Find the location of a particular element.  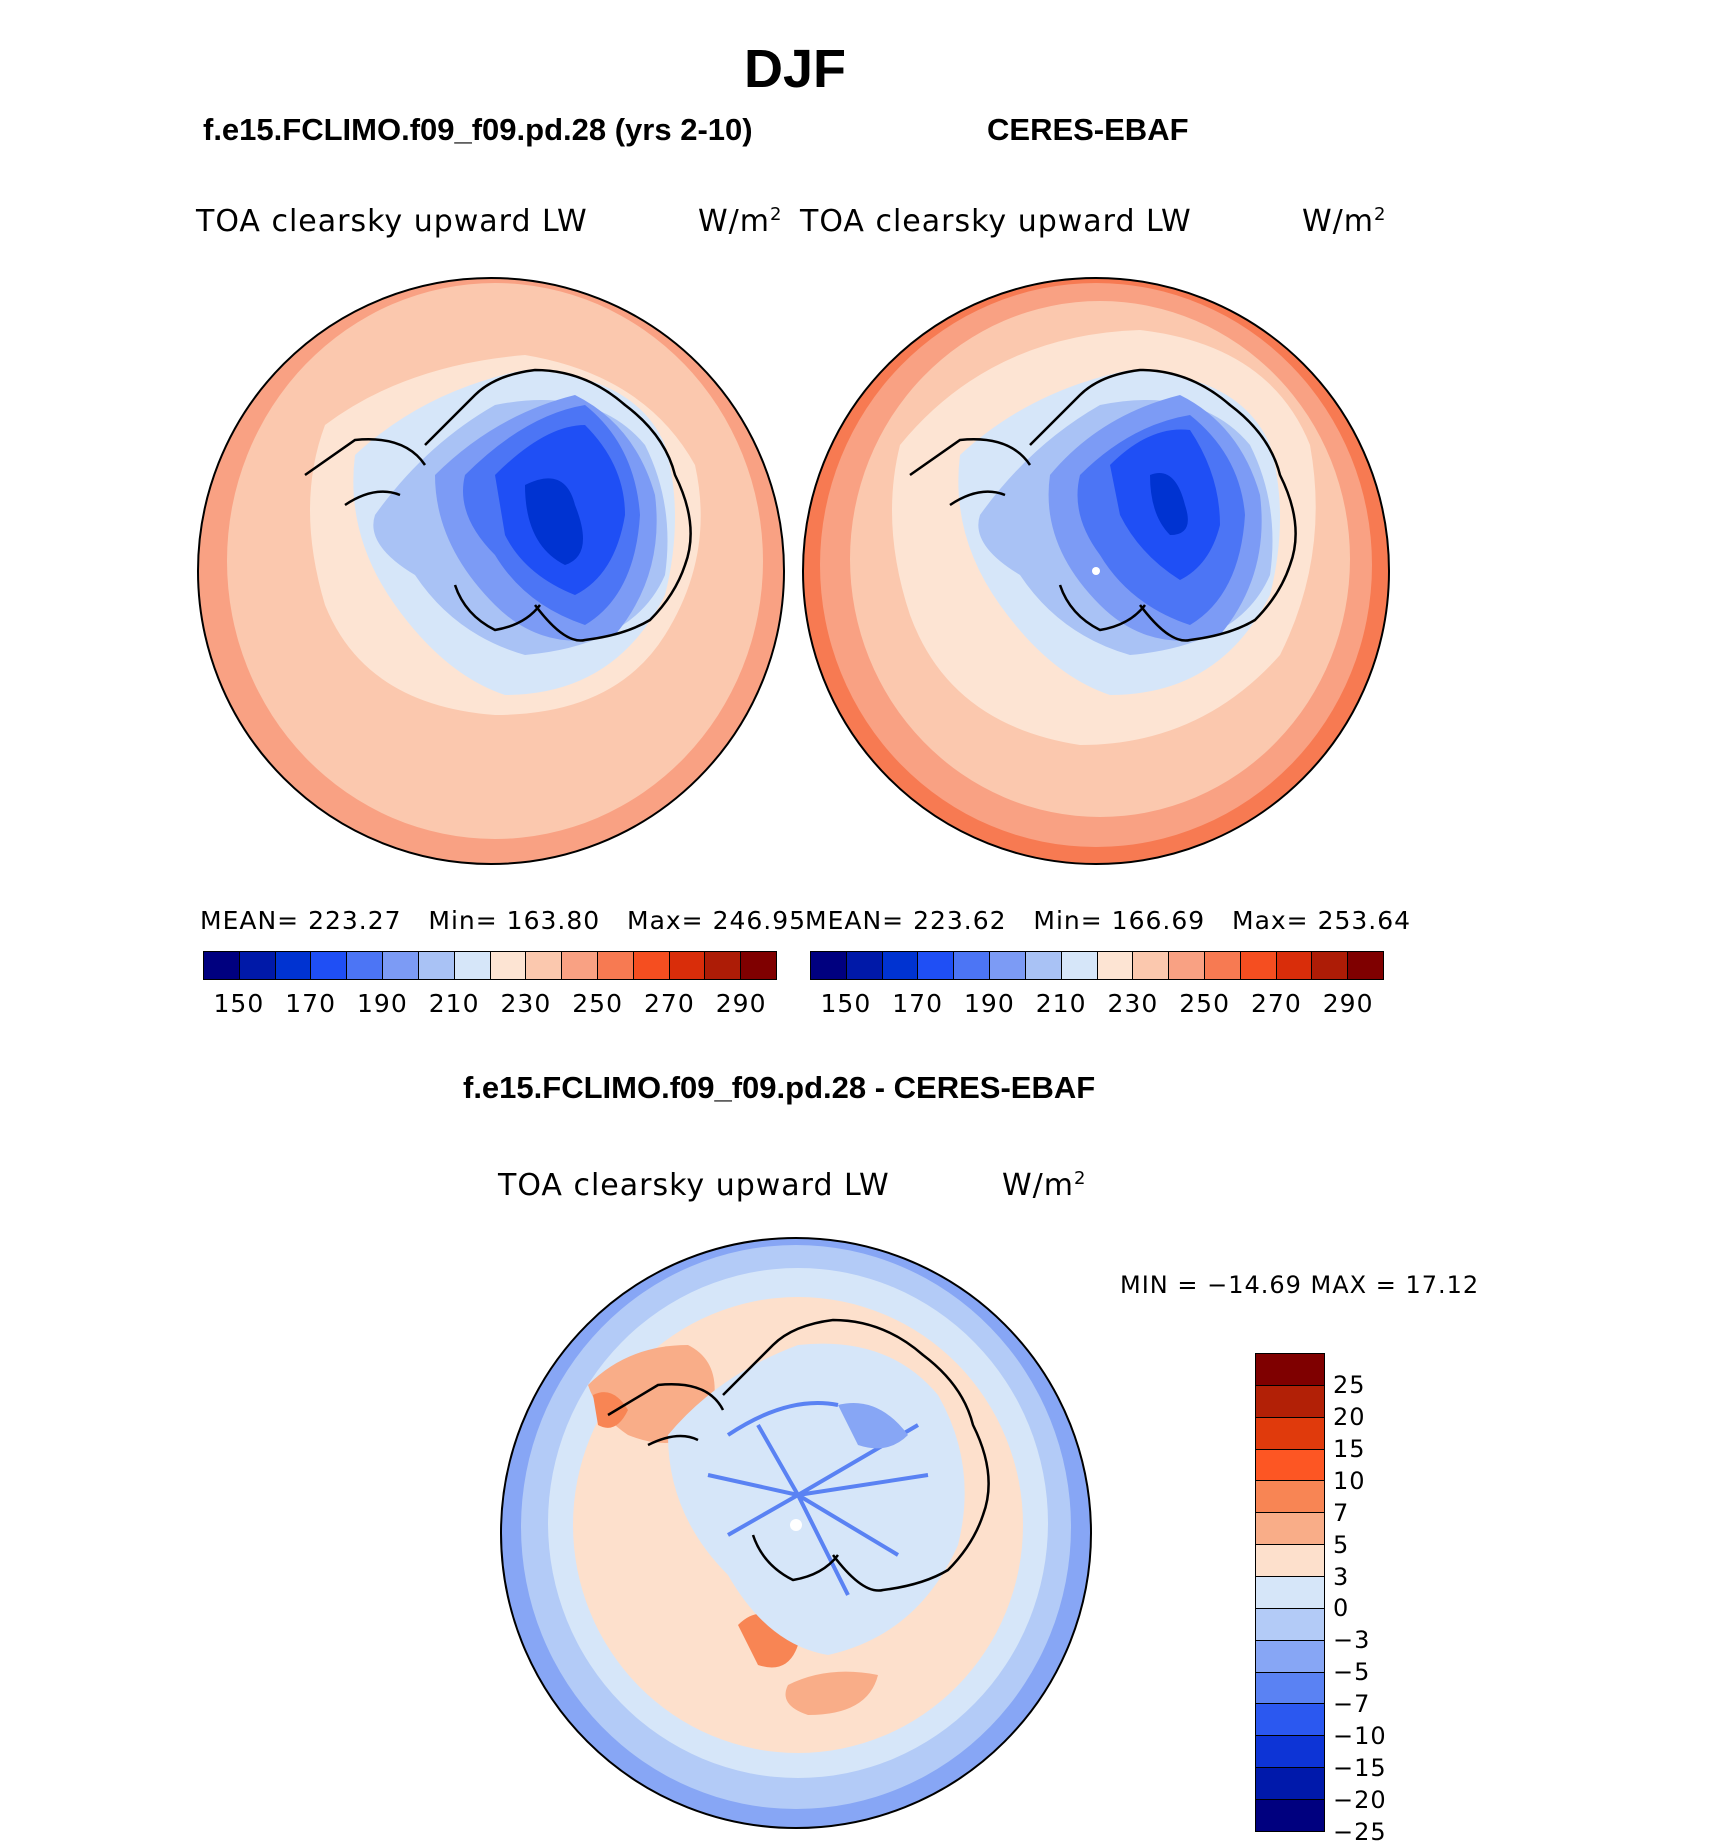

obs-panel-title: CERES-EBAF is located at coordinates (1088, 129).